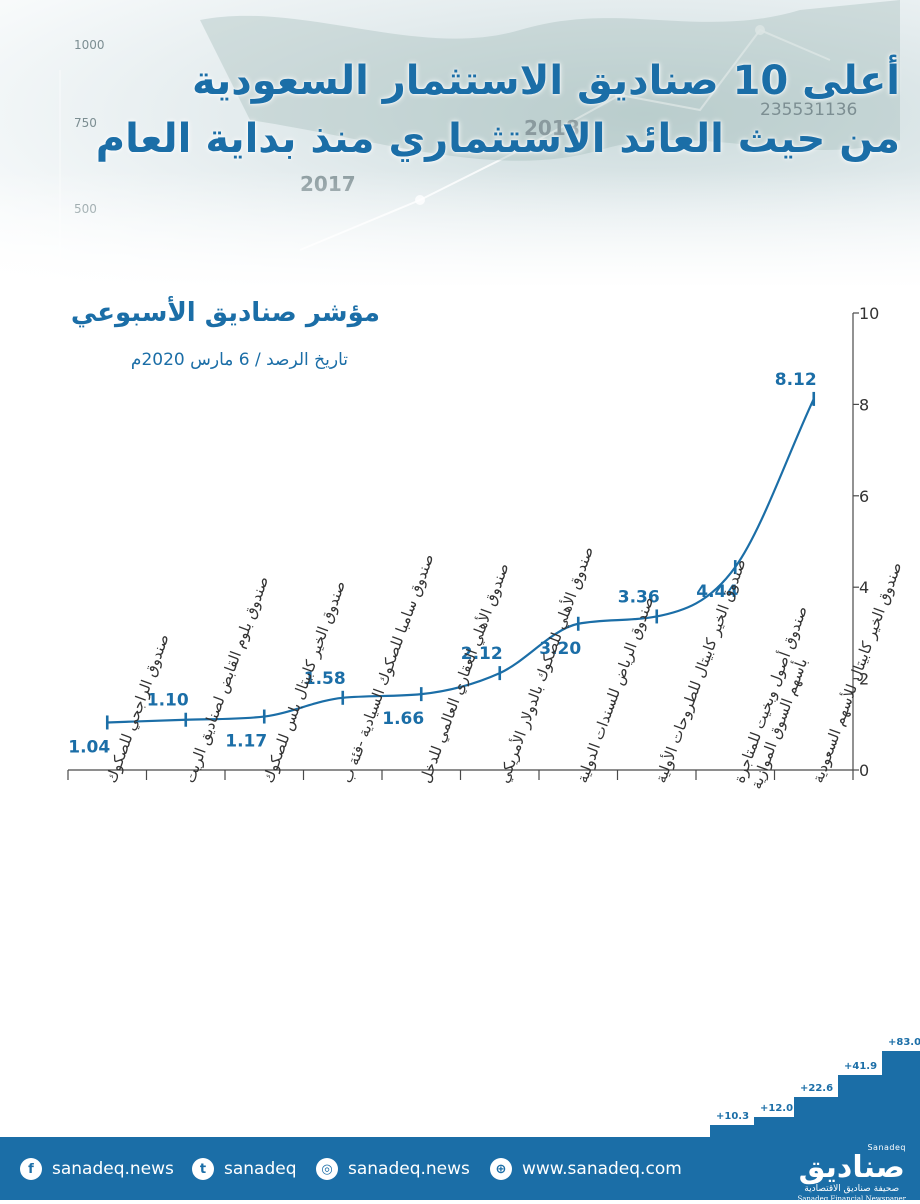  I want to click on brand-ar-tagline: صحيفة صناديق الاقتصادية, so click(852, 1189).